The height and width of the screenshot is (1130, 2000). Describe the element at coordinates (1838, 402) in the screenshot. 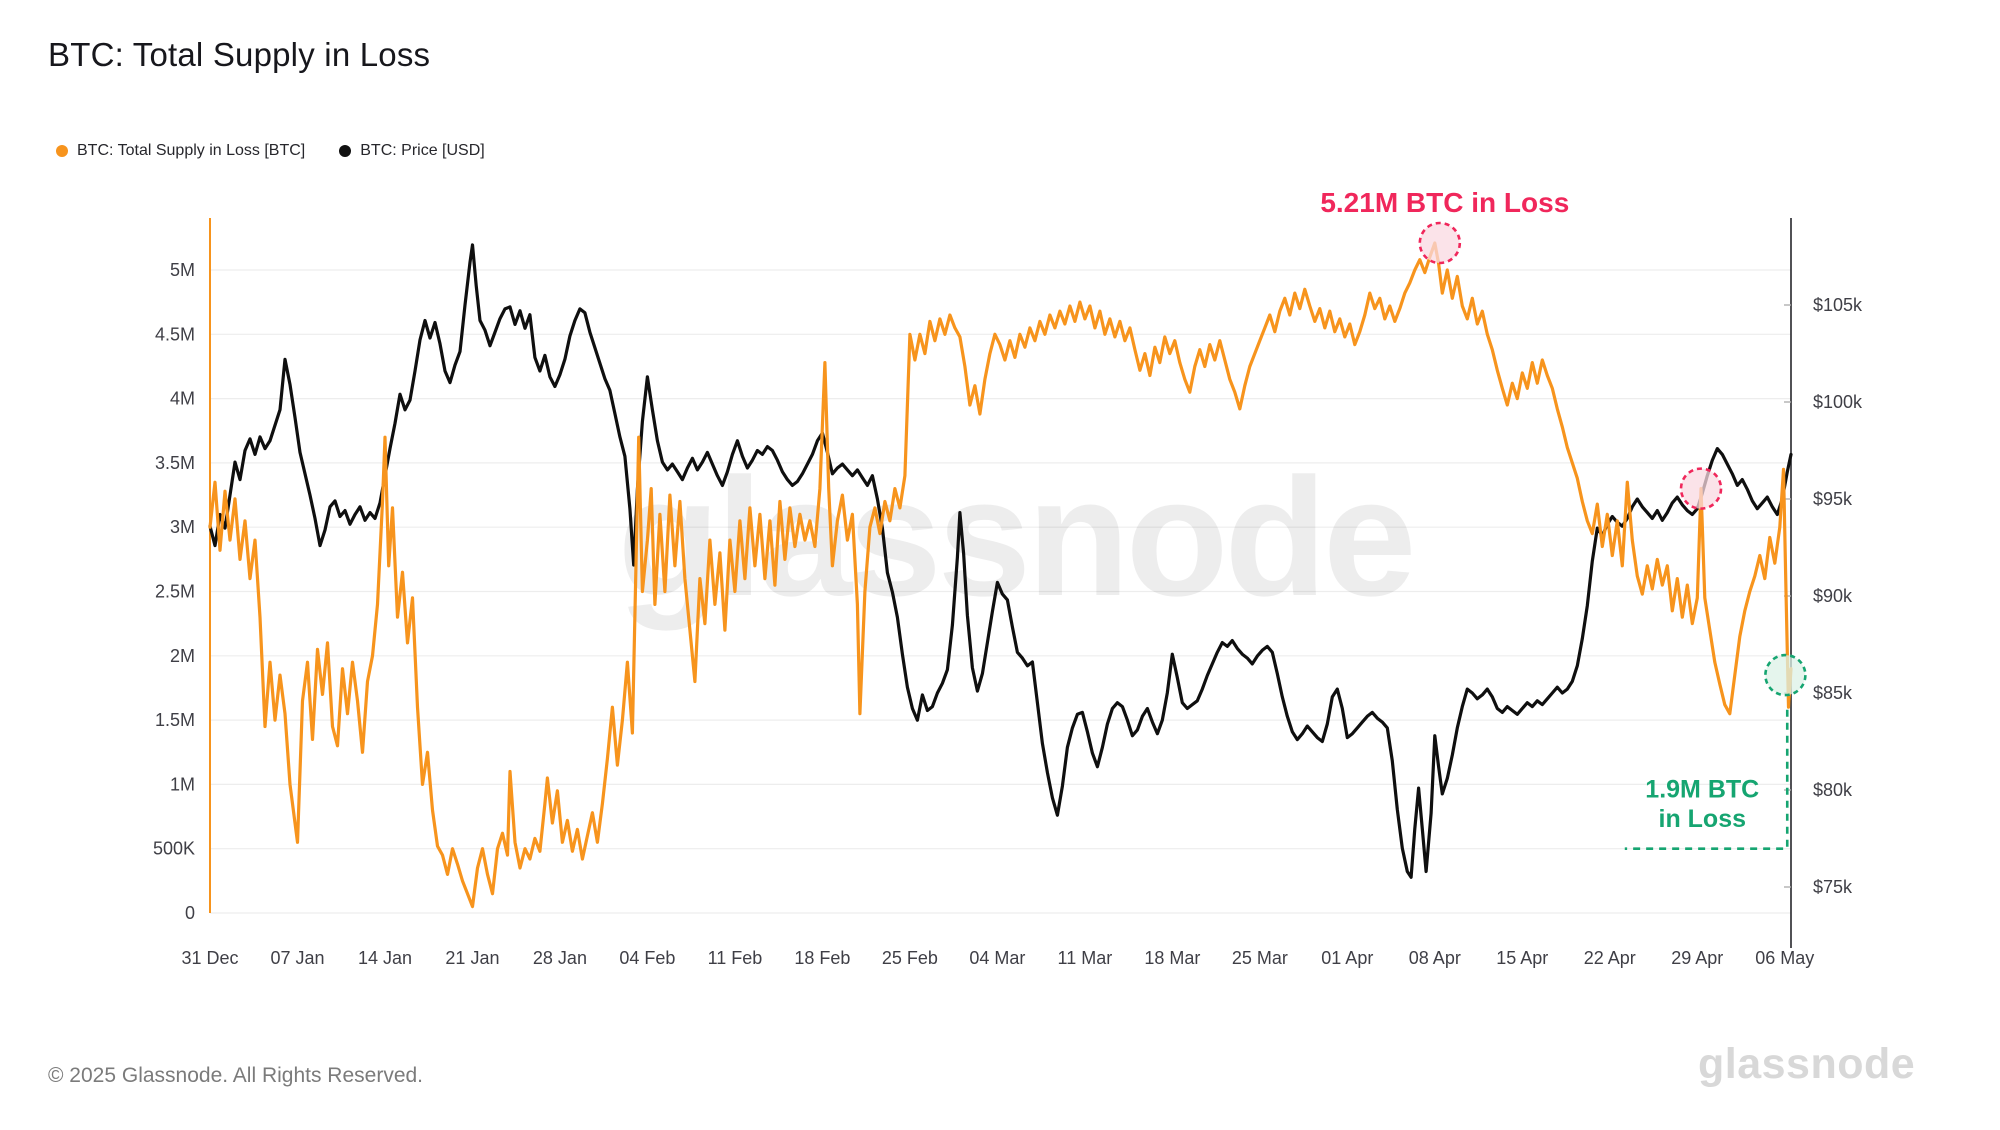

I see `right-axis-tick-label: $100k` at that location.